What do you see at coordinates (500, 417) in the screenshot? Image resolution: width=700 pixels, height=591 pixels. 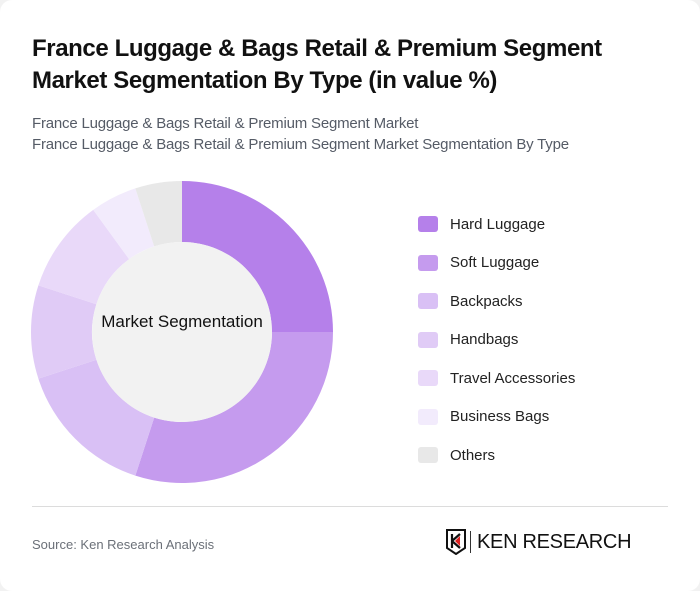 I see `legend-label: Business Bags` at bounding box center [500, 417].